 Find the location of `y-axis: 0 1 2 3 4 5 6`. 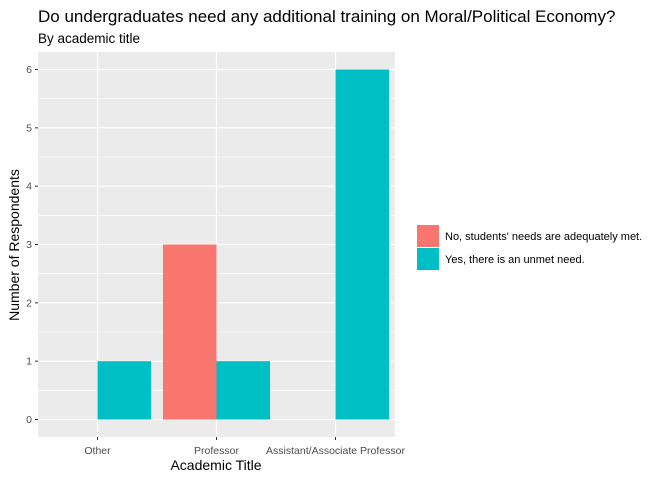

y-axis: 0 1 2 3 4 5 6 is located at coordinates (32, 245).